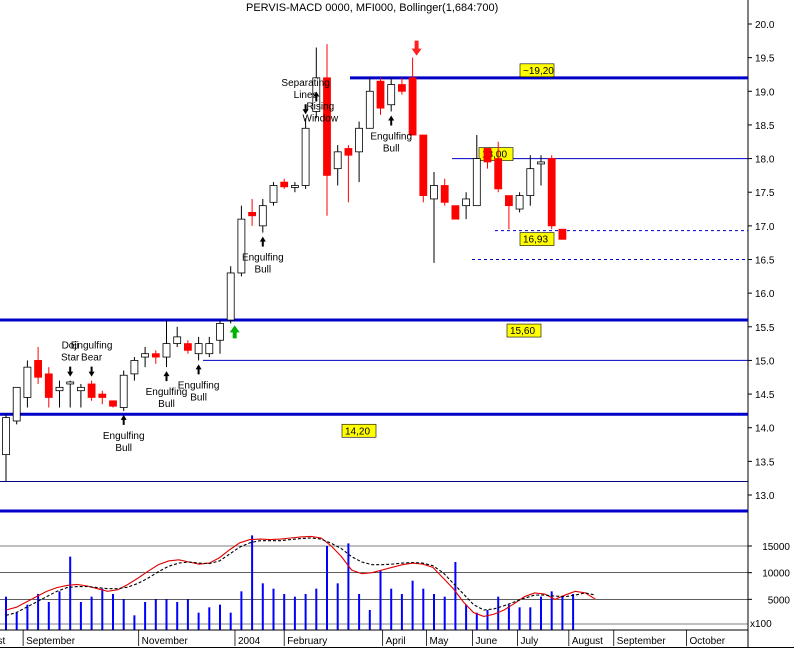 The width and height of the screenshot is (794, 648). Describe the element at coordinates (2, 641) in the screenshot. I see `month-label: ust` at that location.